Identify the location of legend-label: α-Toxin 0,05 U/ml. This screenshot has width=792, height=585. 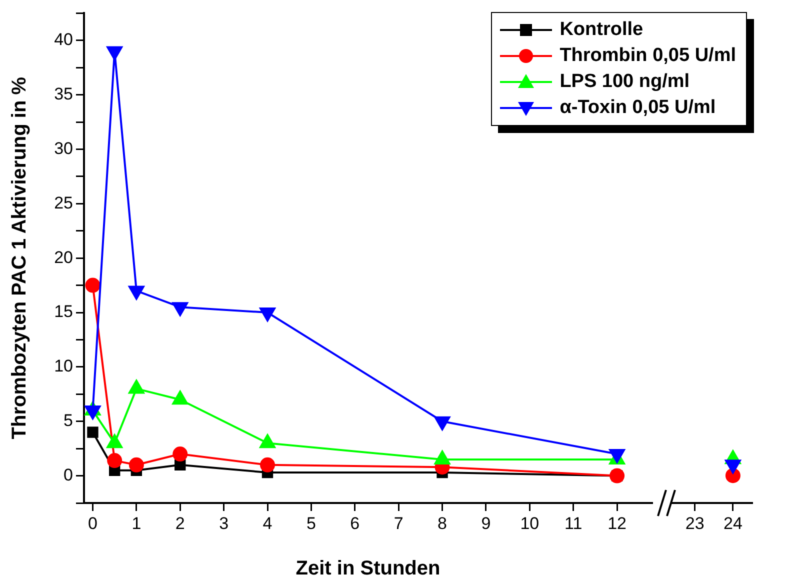
(638, 108).